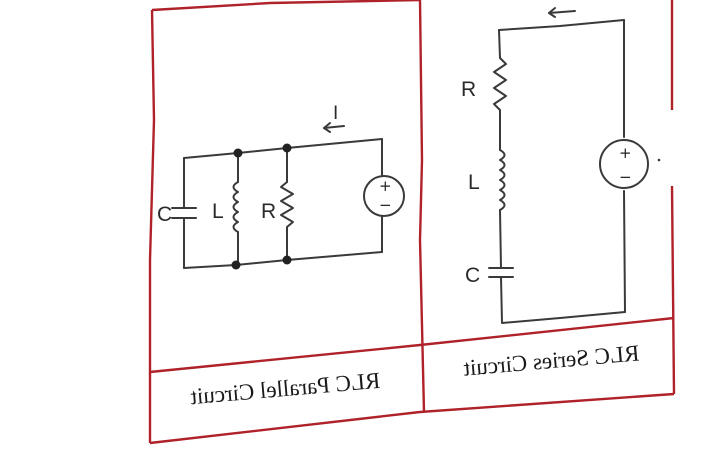 The image size is (712, 452). I want to click on parallel-source-plus: +, so click(385, 186).